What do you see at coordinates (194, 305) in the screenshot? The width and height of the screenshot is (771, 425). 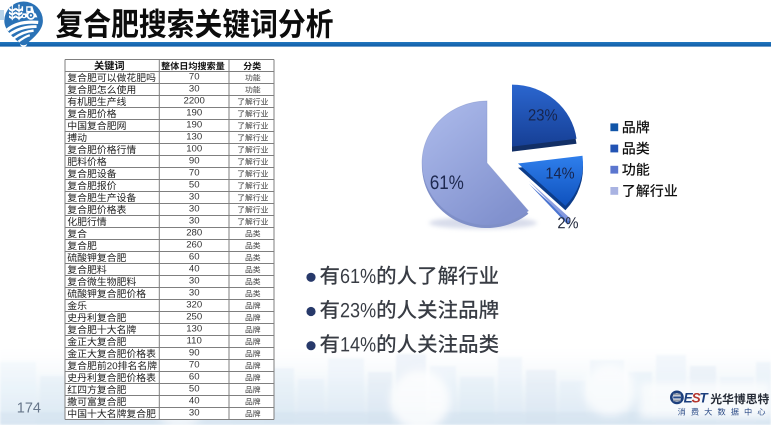 I see `svg-text: 320` at bounding box center [194, 305].